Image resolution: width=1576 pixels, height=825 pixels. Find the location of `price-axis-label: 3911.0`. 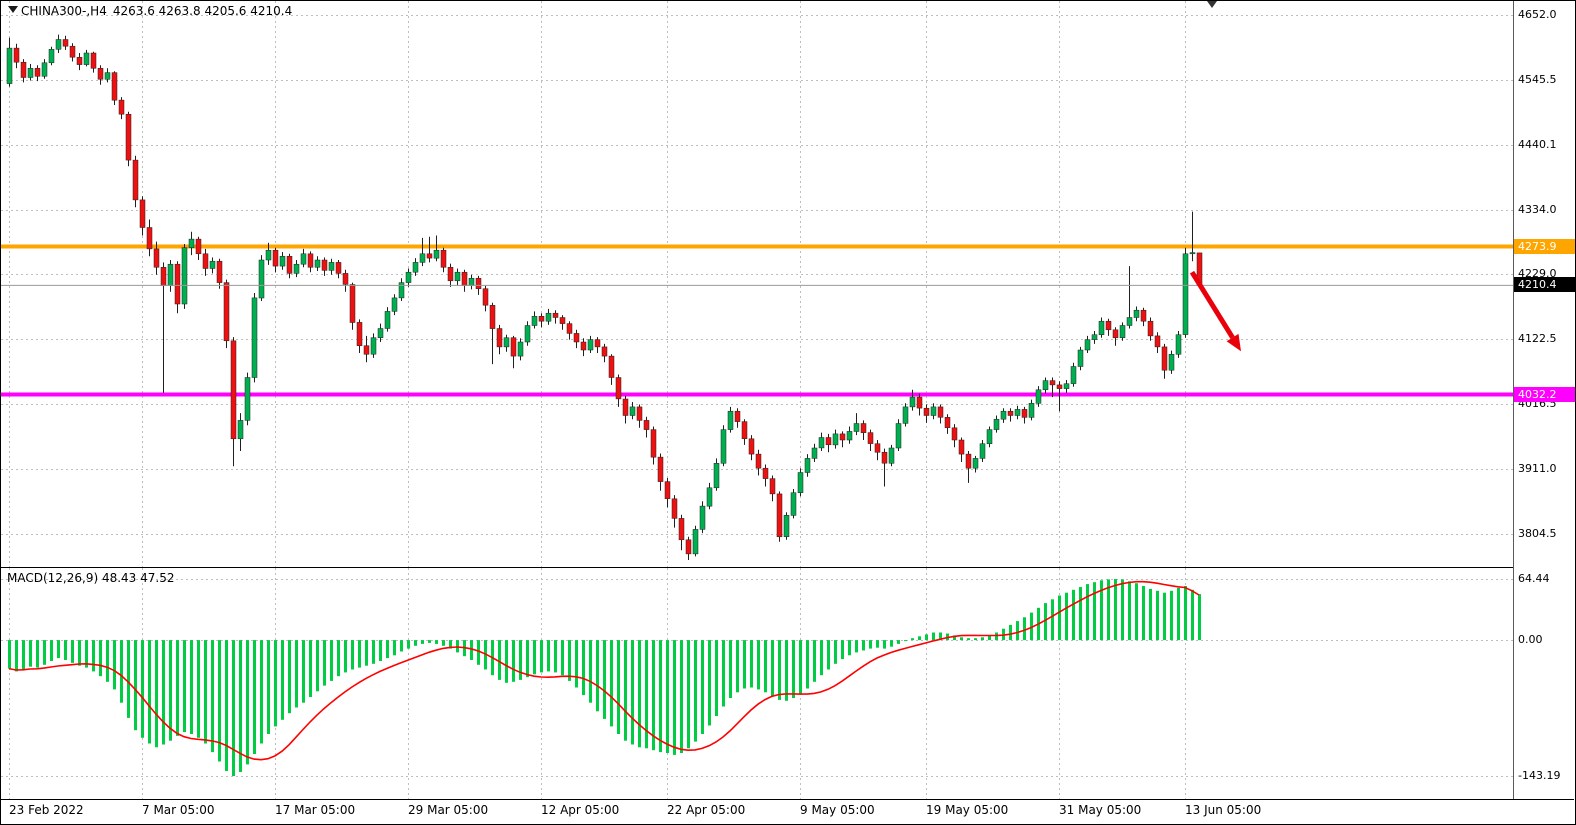

price-axis-label: 3911.0 is located at coordinates (1537, 468).